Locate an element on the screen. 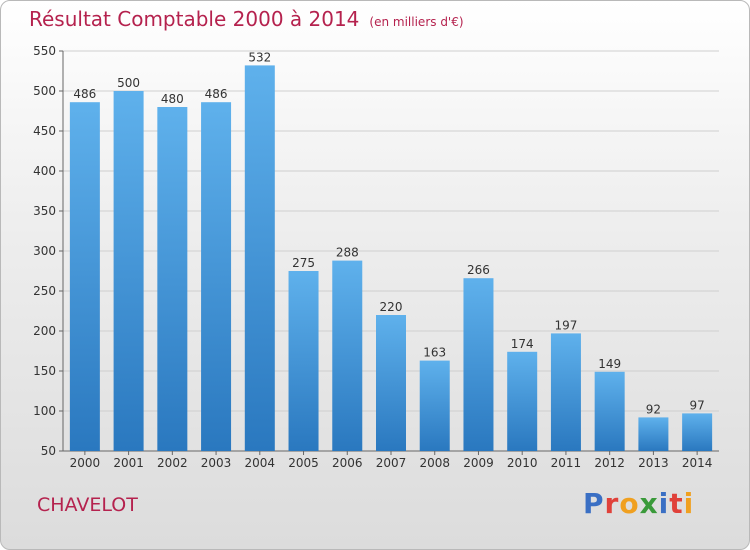 The height and width of the screenshot is (550, 750). y-tick-label: 500 is located at coordinates (44, 91).